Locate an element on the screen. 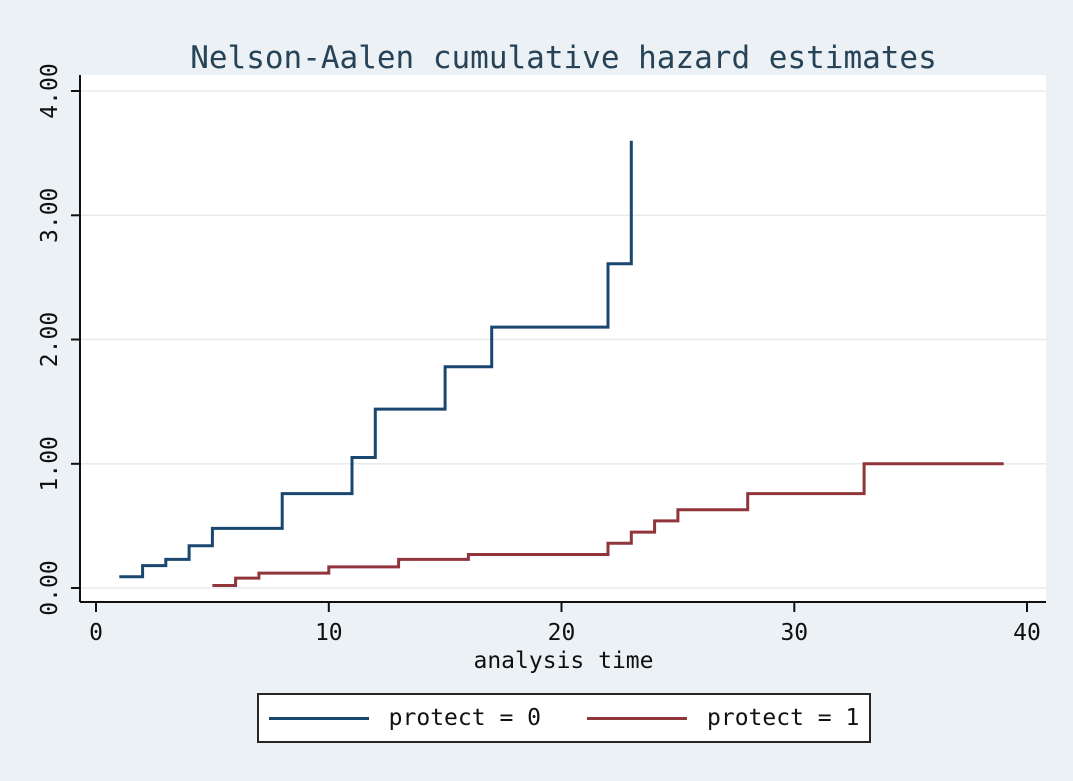 The width and height of the screenshot is (1073, 781). x-tick-label-40: 40 is located at coordinates (1027, 633).